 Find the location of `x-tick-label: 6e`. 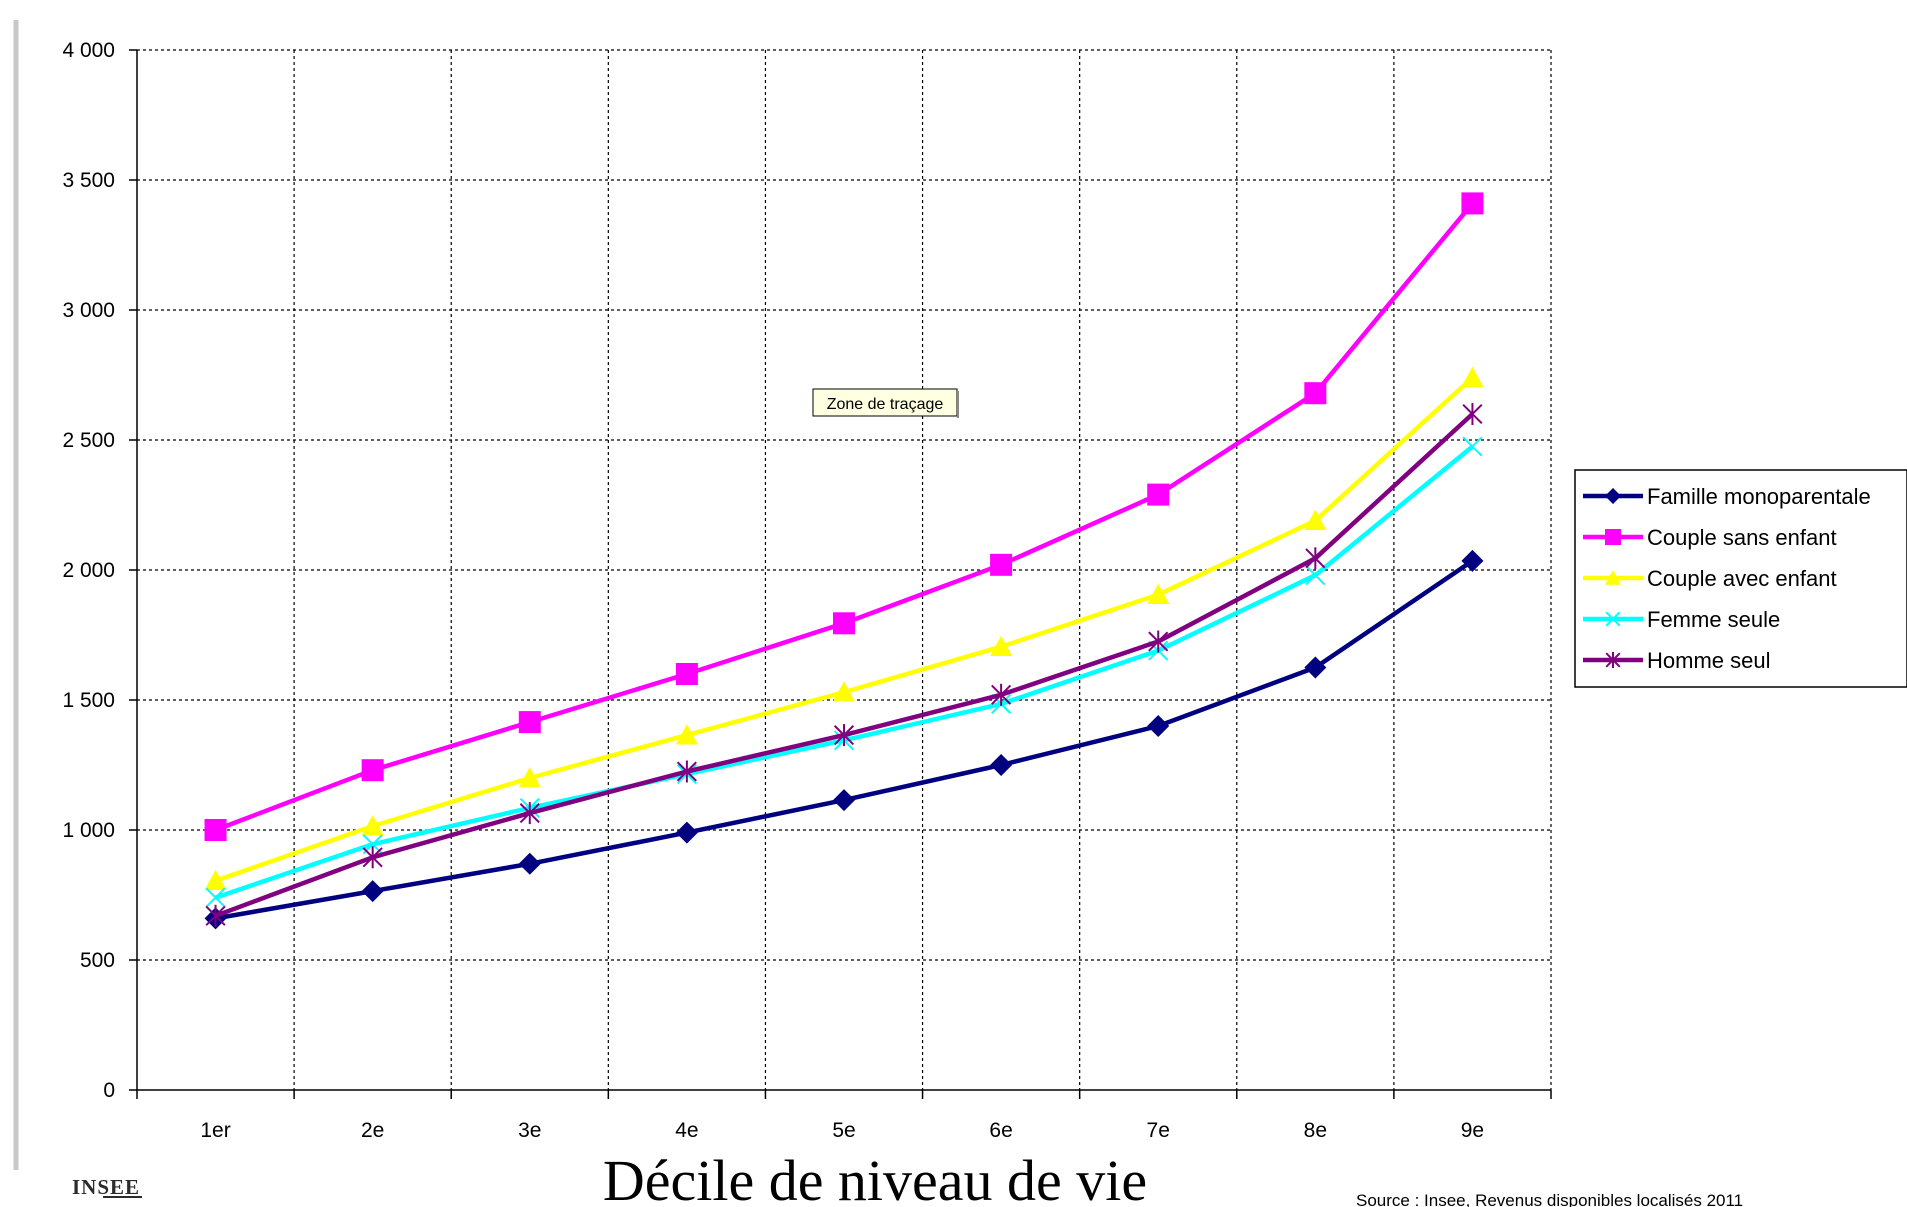

x-tick-label: 6e is located at coordinates (1000, 1130).